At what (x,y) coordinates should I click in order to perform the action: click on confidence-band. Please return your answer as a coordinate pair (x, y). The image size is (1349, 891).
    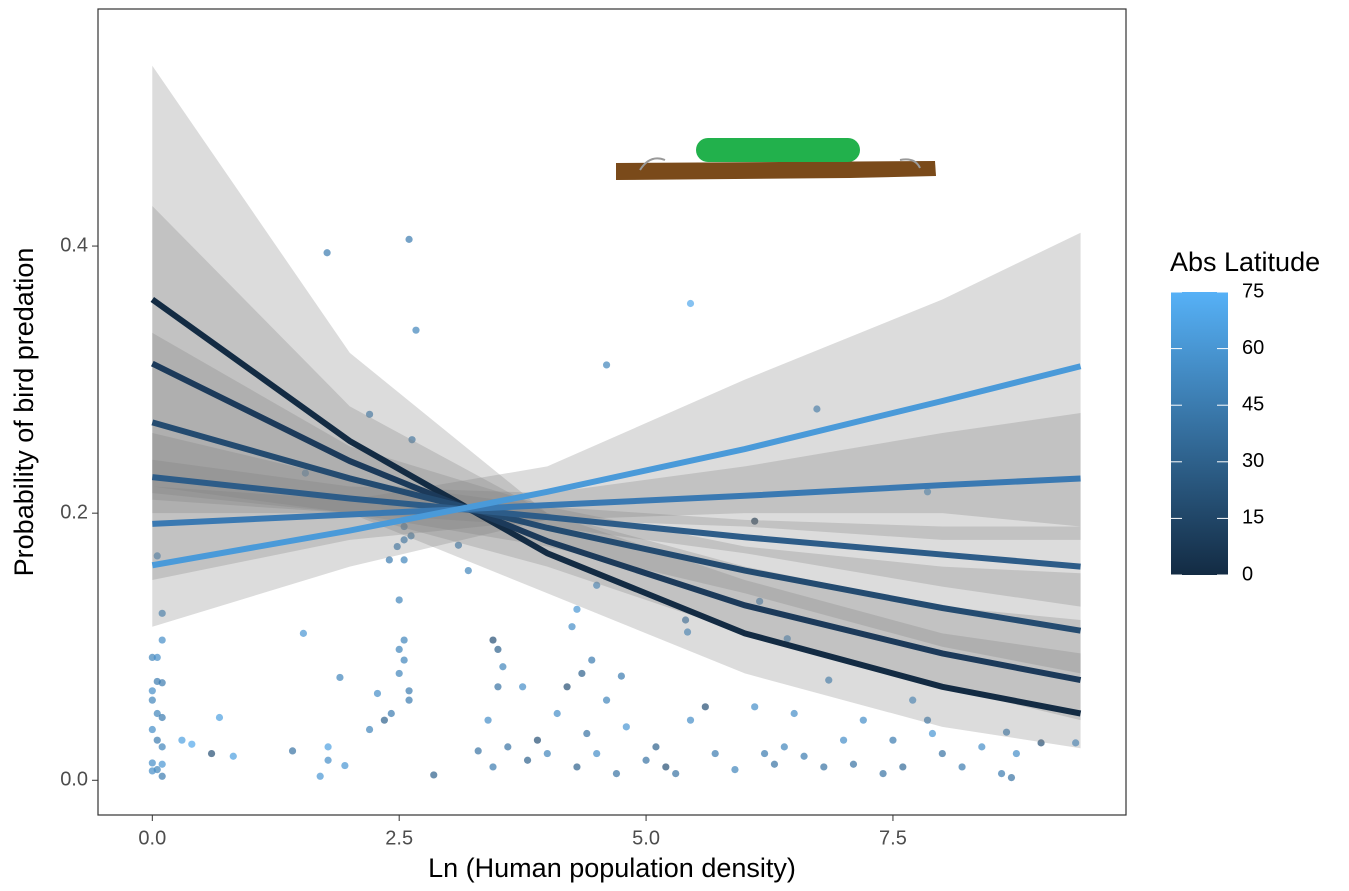
    Looking at the image, I should click on (616, 496).